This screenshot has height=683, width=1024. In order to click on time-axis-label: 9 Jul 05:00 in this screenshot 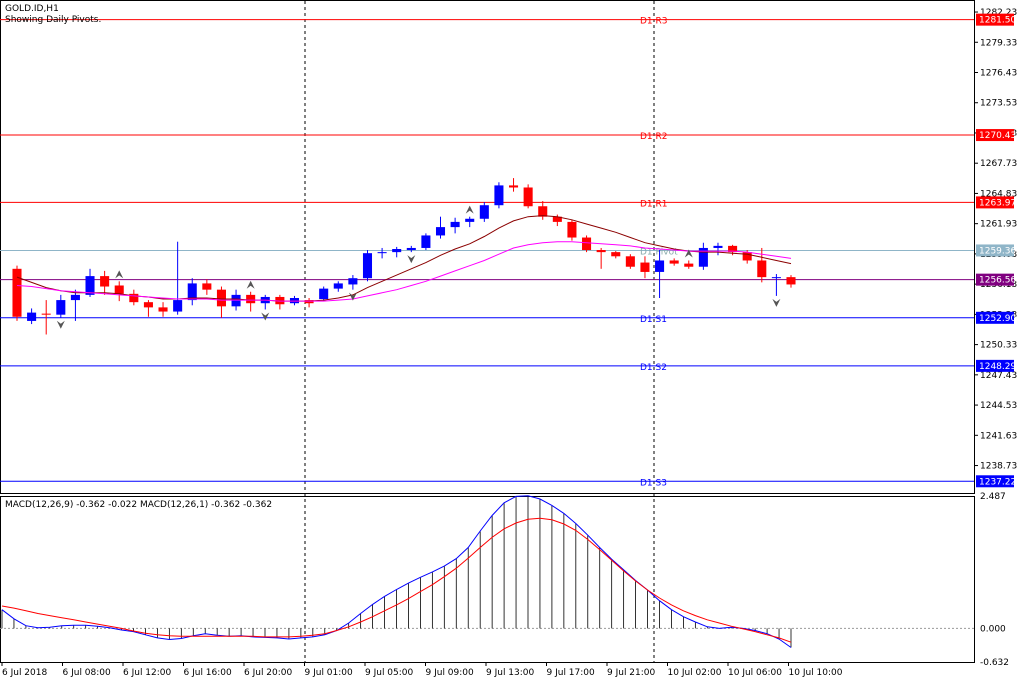, I will do `click(389, 673)`.